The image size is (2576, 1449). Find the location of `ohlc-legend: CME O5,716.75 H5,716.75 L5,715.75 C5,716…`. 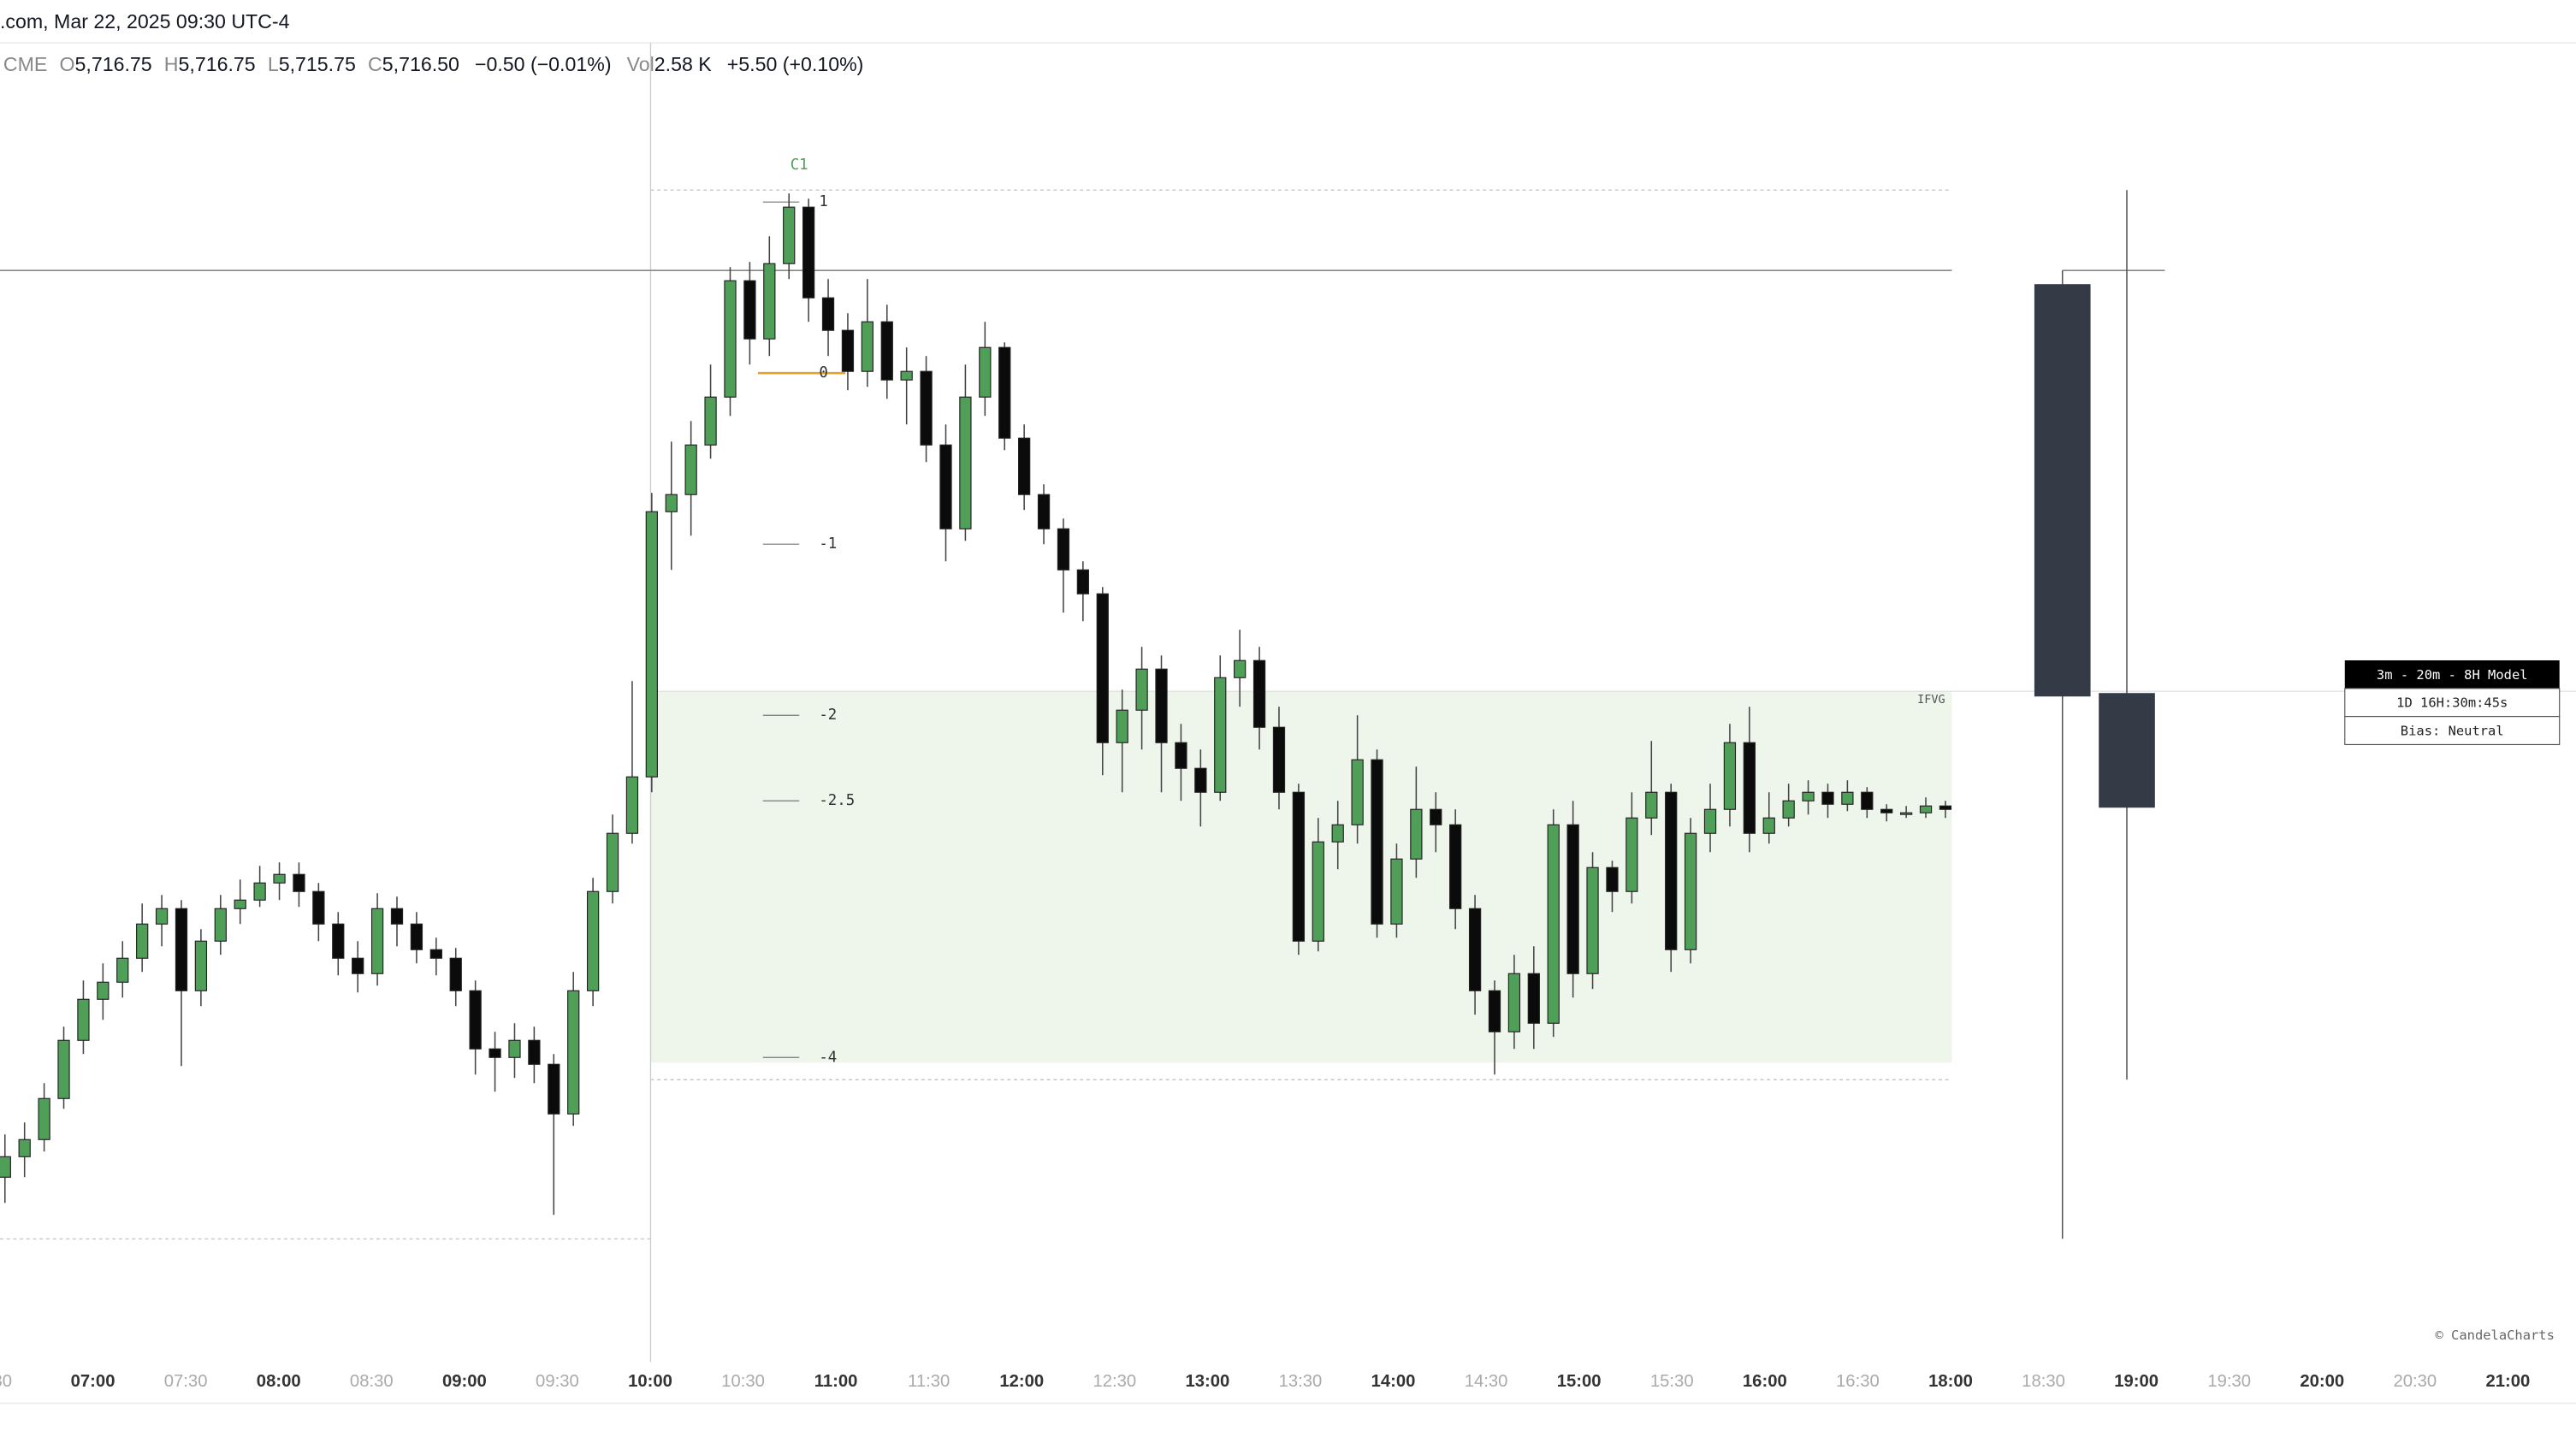

ohlc-legend: CME O5,716.75 H5,716.75 L5,715.75 C5,716… is located at coordinates (434, 64).